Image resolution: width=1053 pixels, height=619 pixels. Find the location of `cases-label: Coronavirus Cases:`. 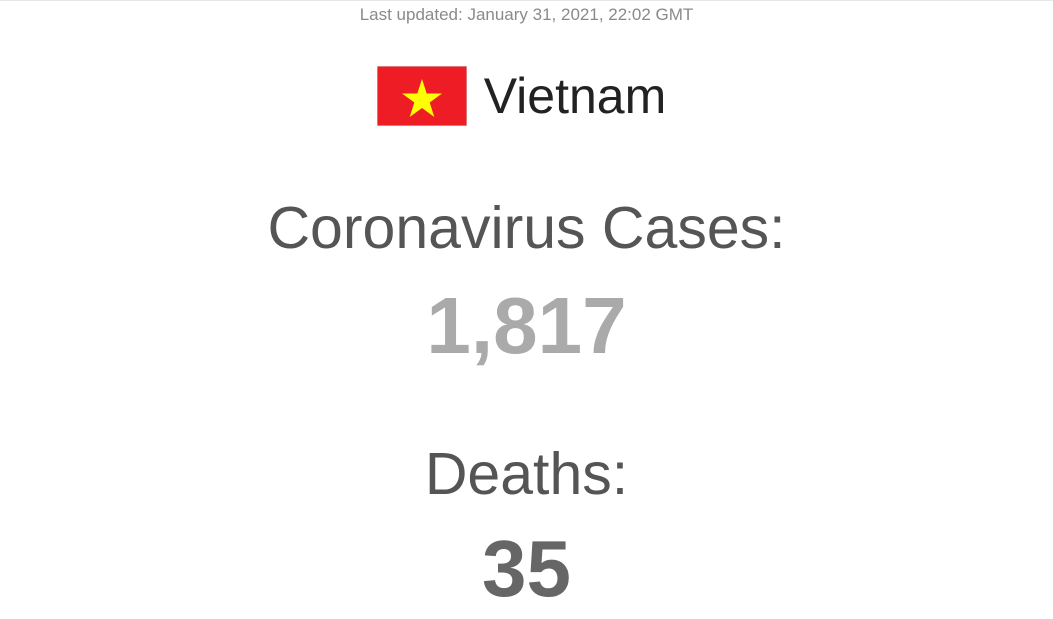

cases-label: Coronavirus Cases: is located at coordinates (526, 228).